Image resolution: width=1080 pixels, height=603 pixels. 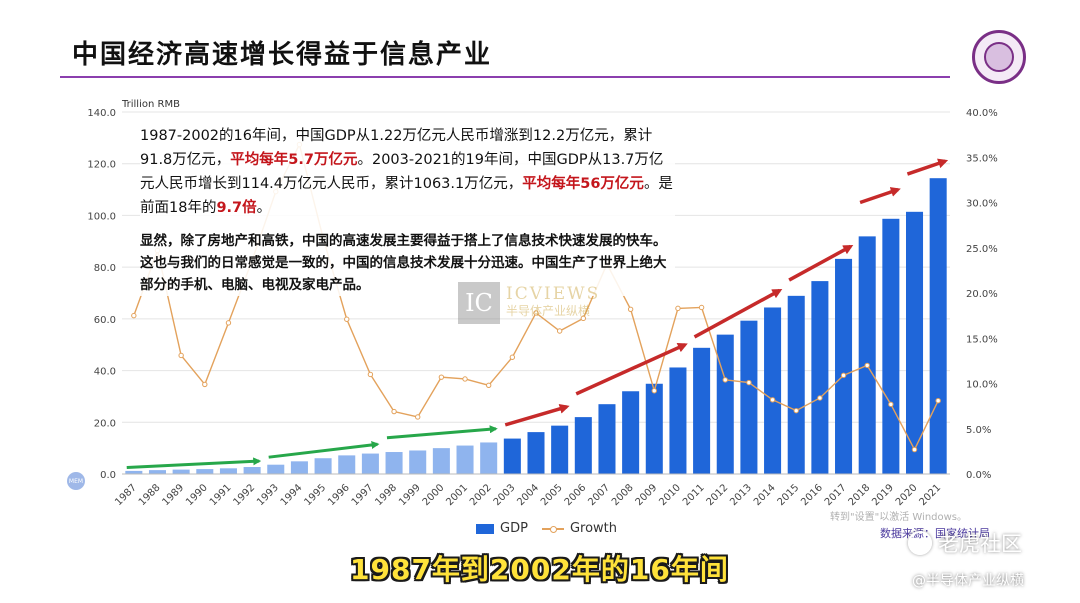 I want to click on legend-growth-label: Growth, so click(x=593, y=528).